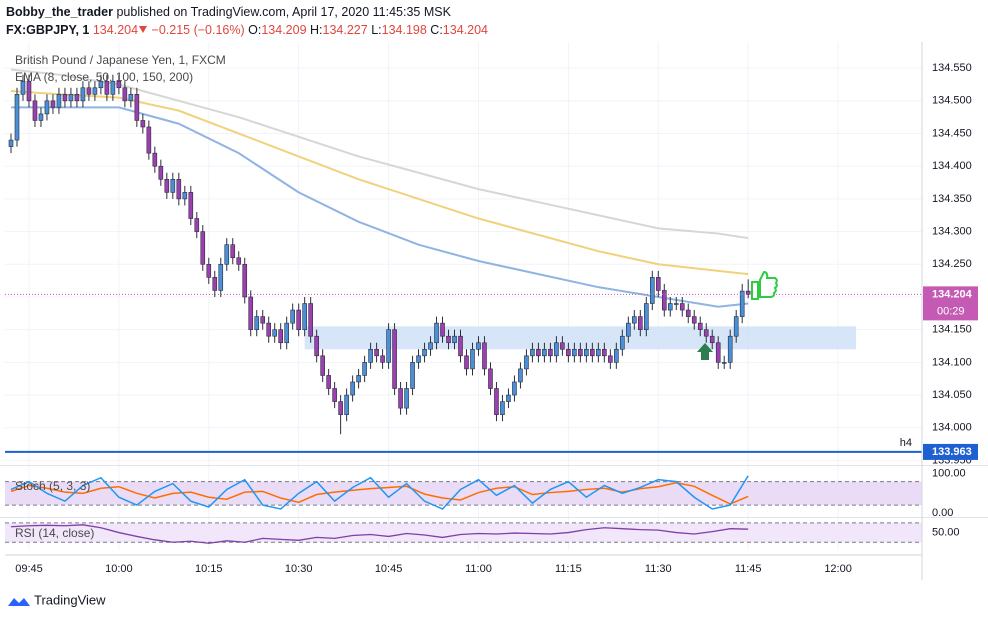 This screenshot has height=618, width=988. Describe the element at coordinates (59, 12) in the screenshot. I see `author: Bobby_the_trader` at that location.